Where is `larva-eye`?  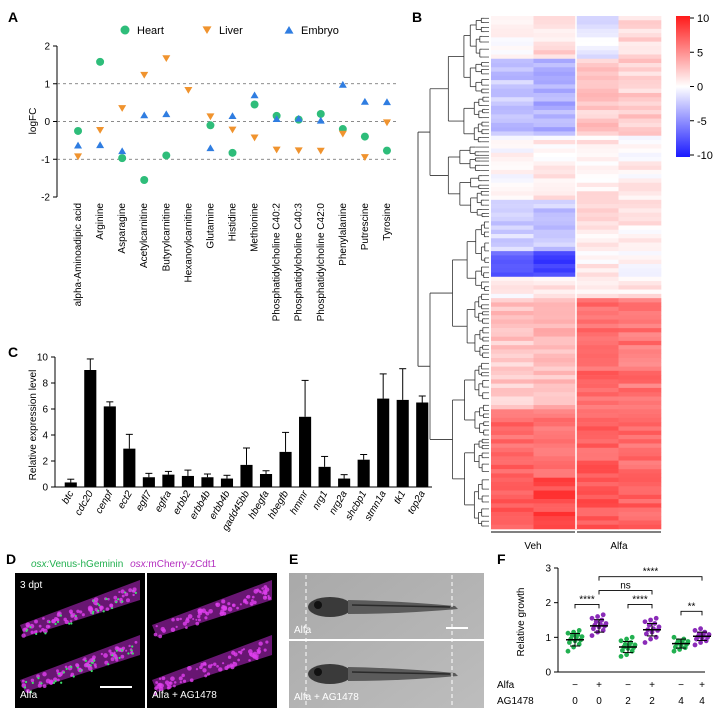 larva-eye is located at coordinates (318, 605).